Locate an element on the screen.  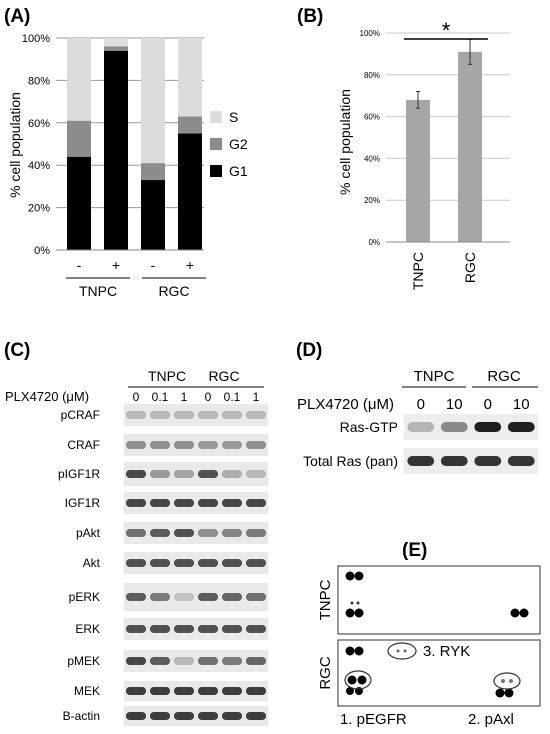
a-bar-g1 is located at coordinates (190, 191).